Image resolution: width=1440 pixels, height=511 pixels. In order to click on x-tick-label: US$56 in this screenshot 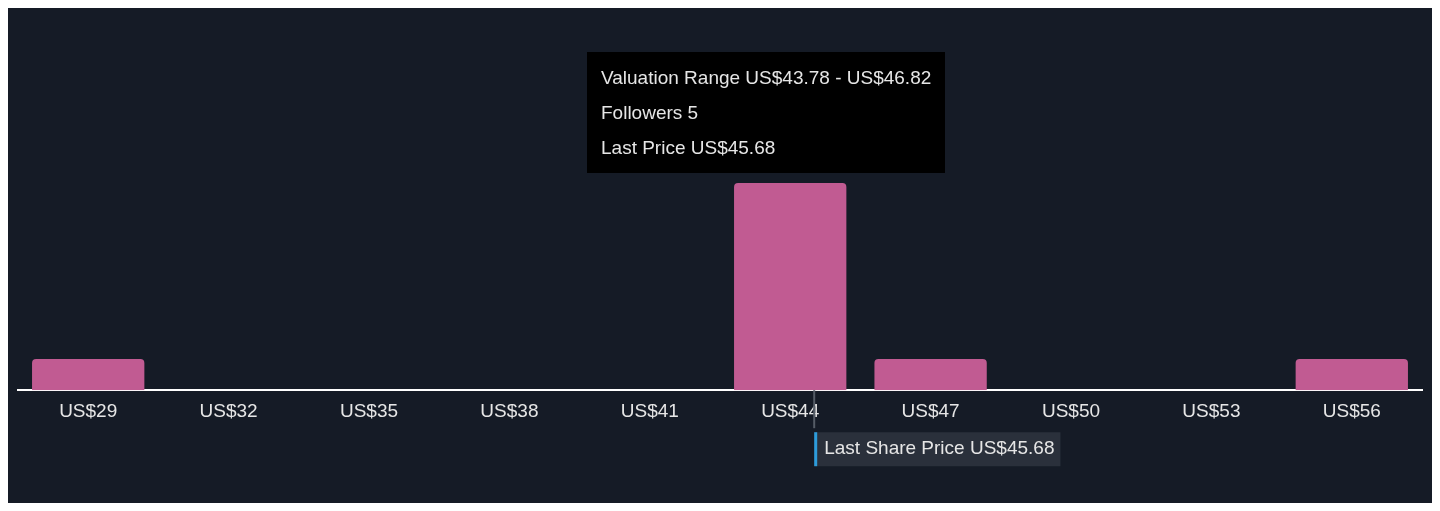, I will do `click(1351, 410)`.